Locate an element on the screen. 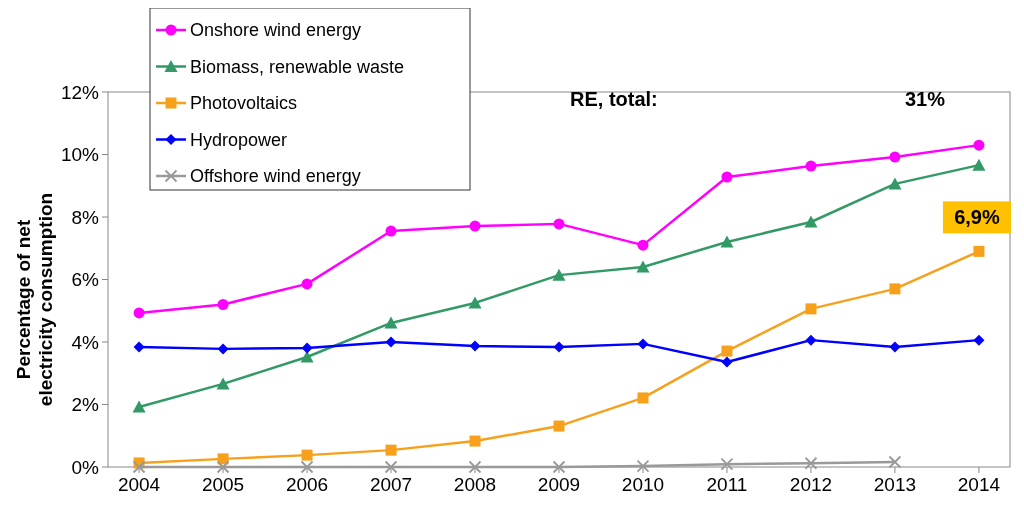 This screenshot has height=513, width=1024. annotation: 31% is located at coordinates (925, 99).